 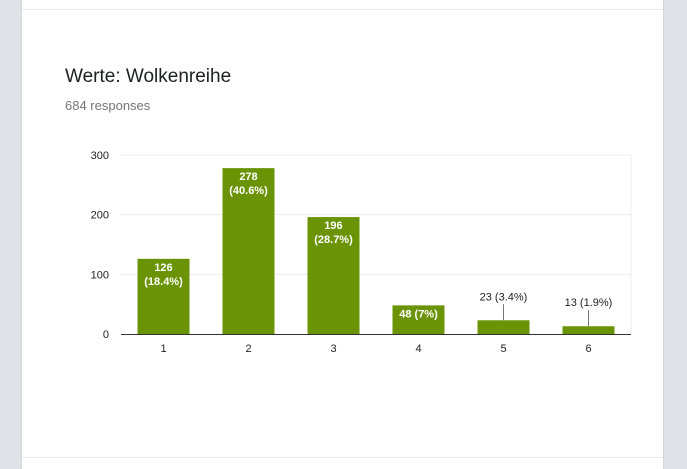 What do you see at coordinates (248, 191) in the screenshot?
I see `data-label: (40.6%)` at bounding box center [248, 191].